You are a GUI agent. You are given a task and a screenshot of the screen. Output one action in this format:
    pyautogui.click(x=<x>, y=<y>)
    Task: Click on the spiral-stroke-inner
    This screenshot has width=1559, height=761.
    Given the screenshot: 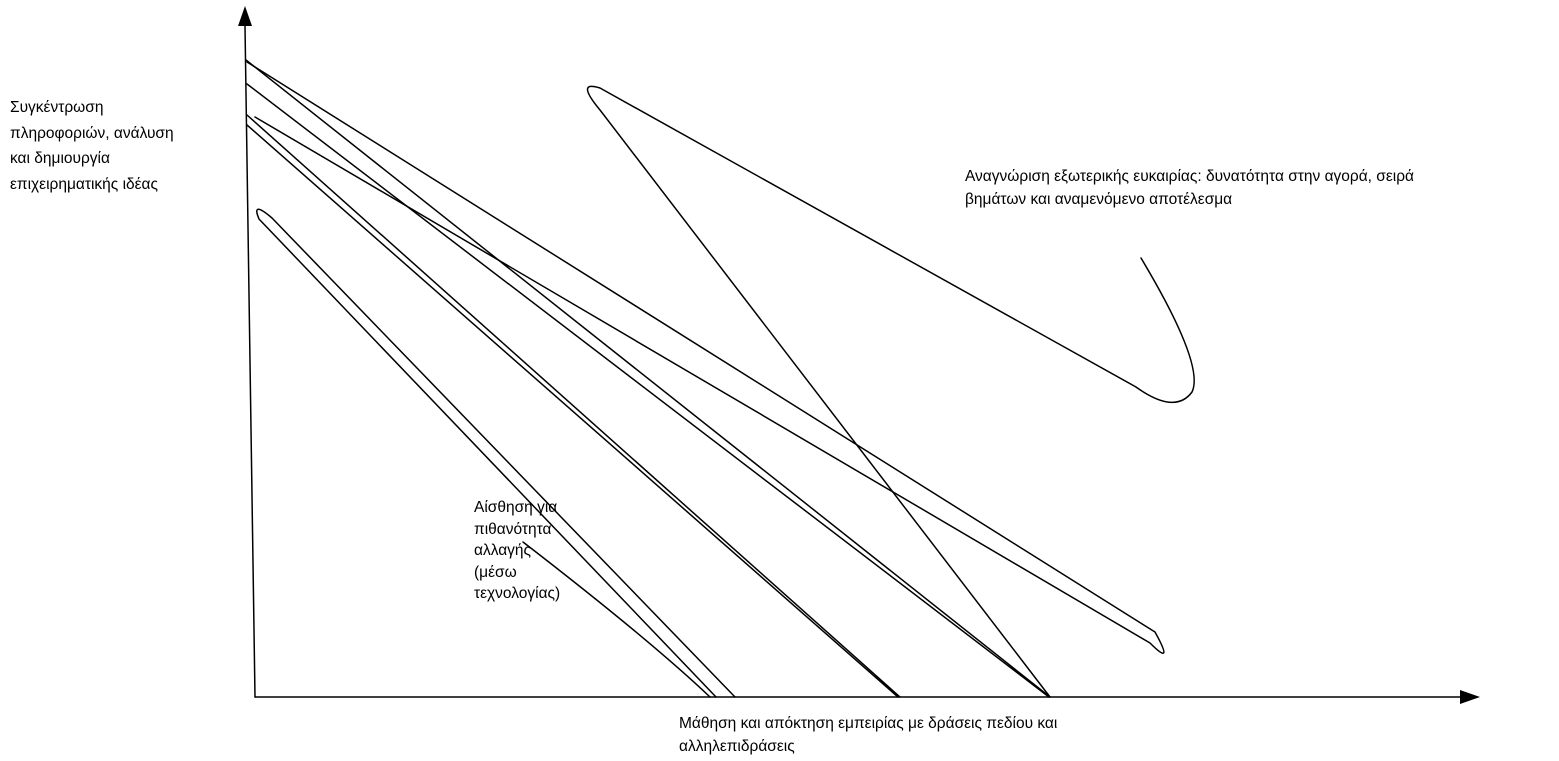 What is the action you would take?
    pyautogui.click(x=616, y=619)
    